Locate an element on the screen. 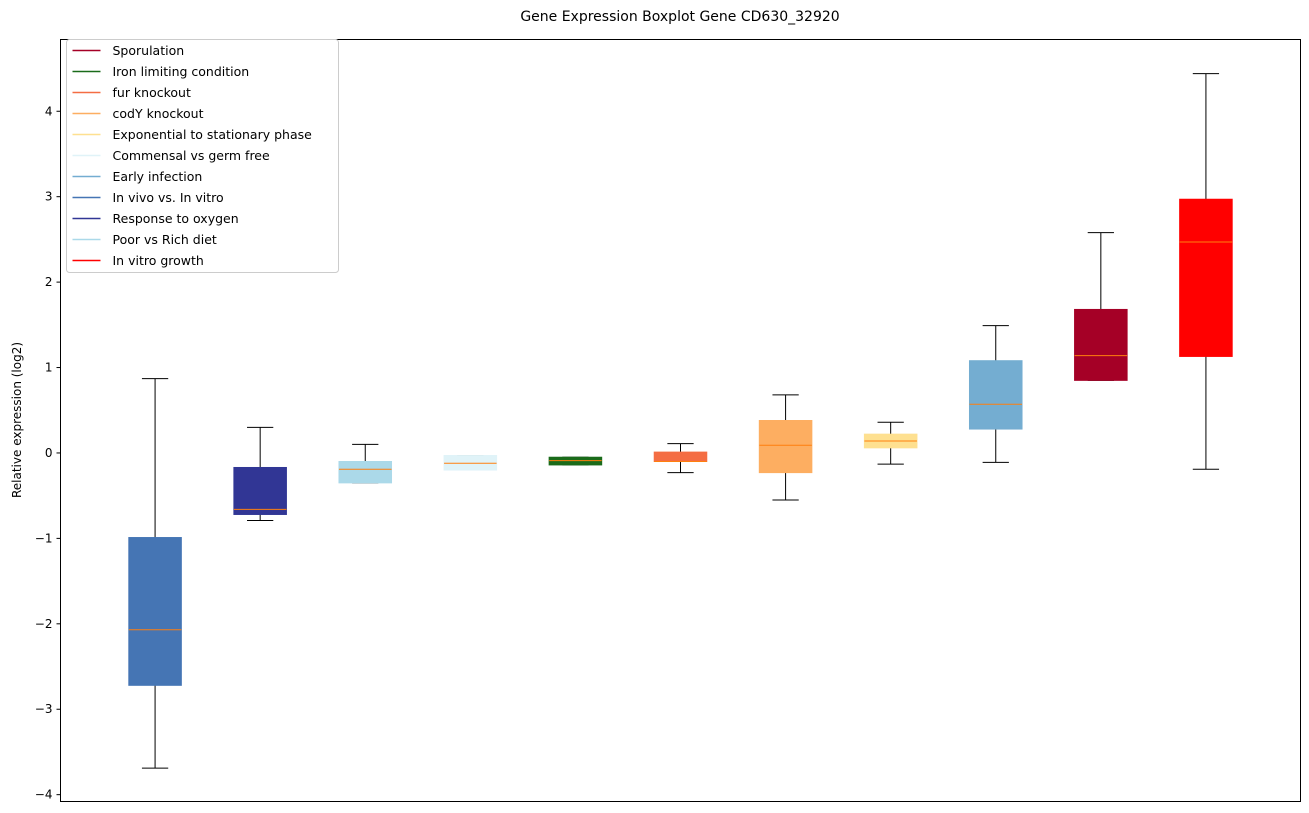 Image resolution: width=1309 pixels, height=813 pixels. legend-label: Response to oxygen is located at coordinates (176, 218).